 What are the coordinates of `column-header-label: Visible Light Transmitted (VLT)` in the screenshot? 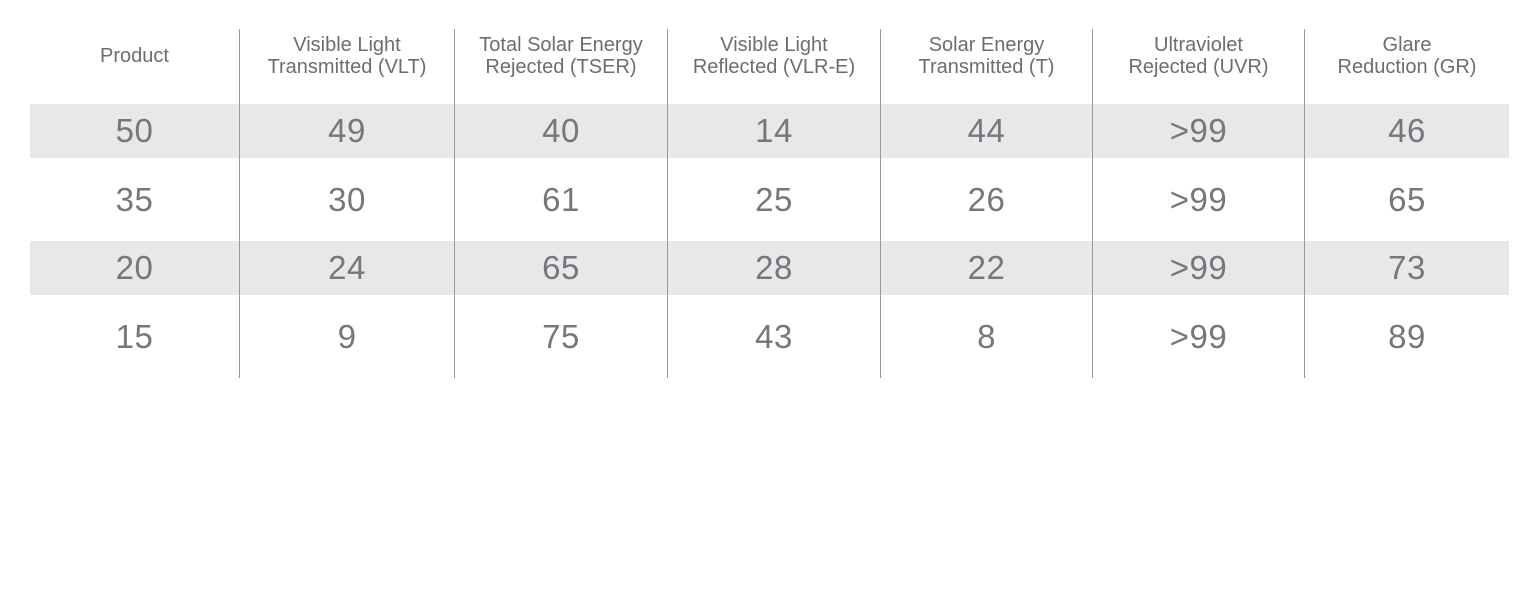 It's located at (347, 56).